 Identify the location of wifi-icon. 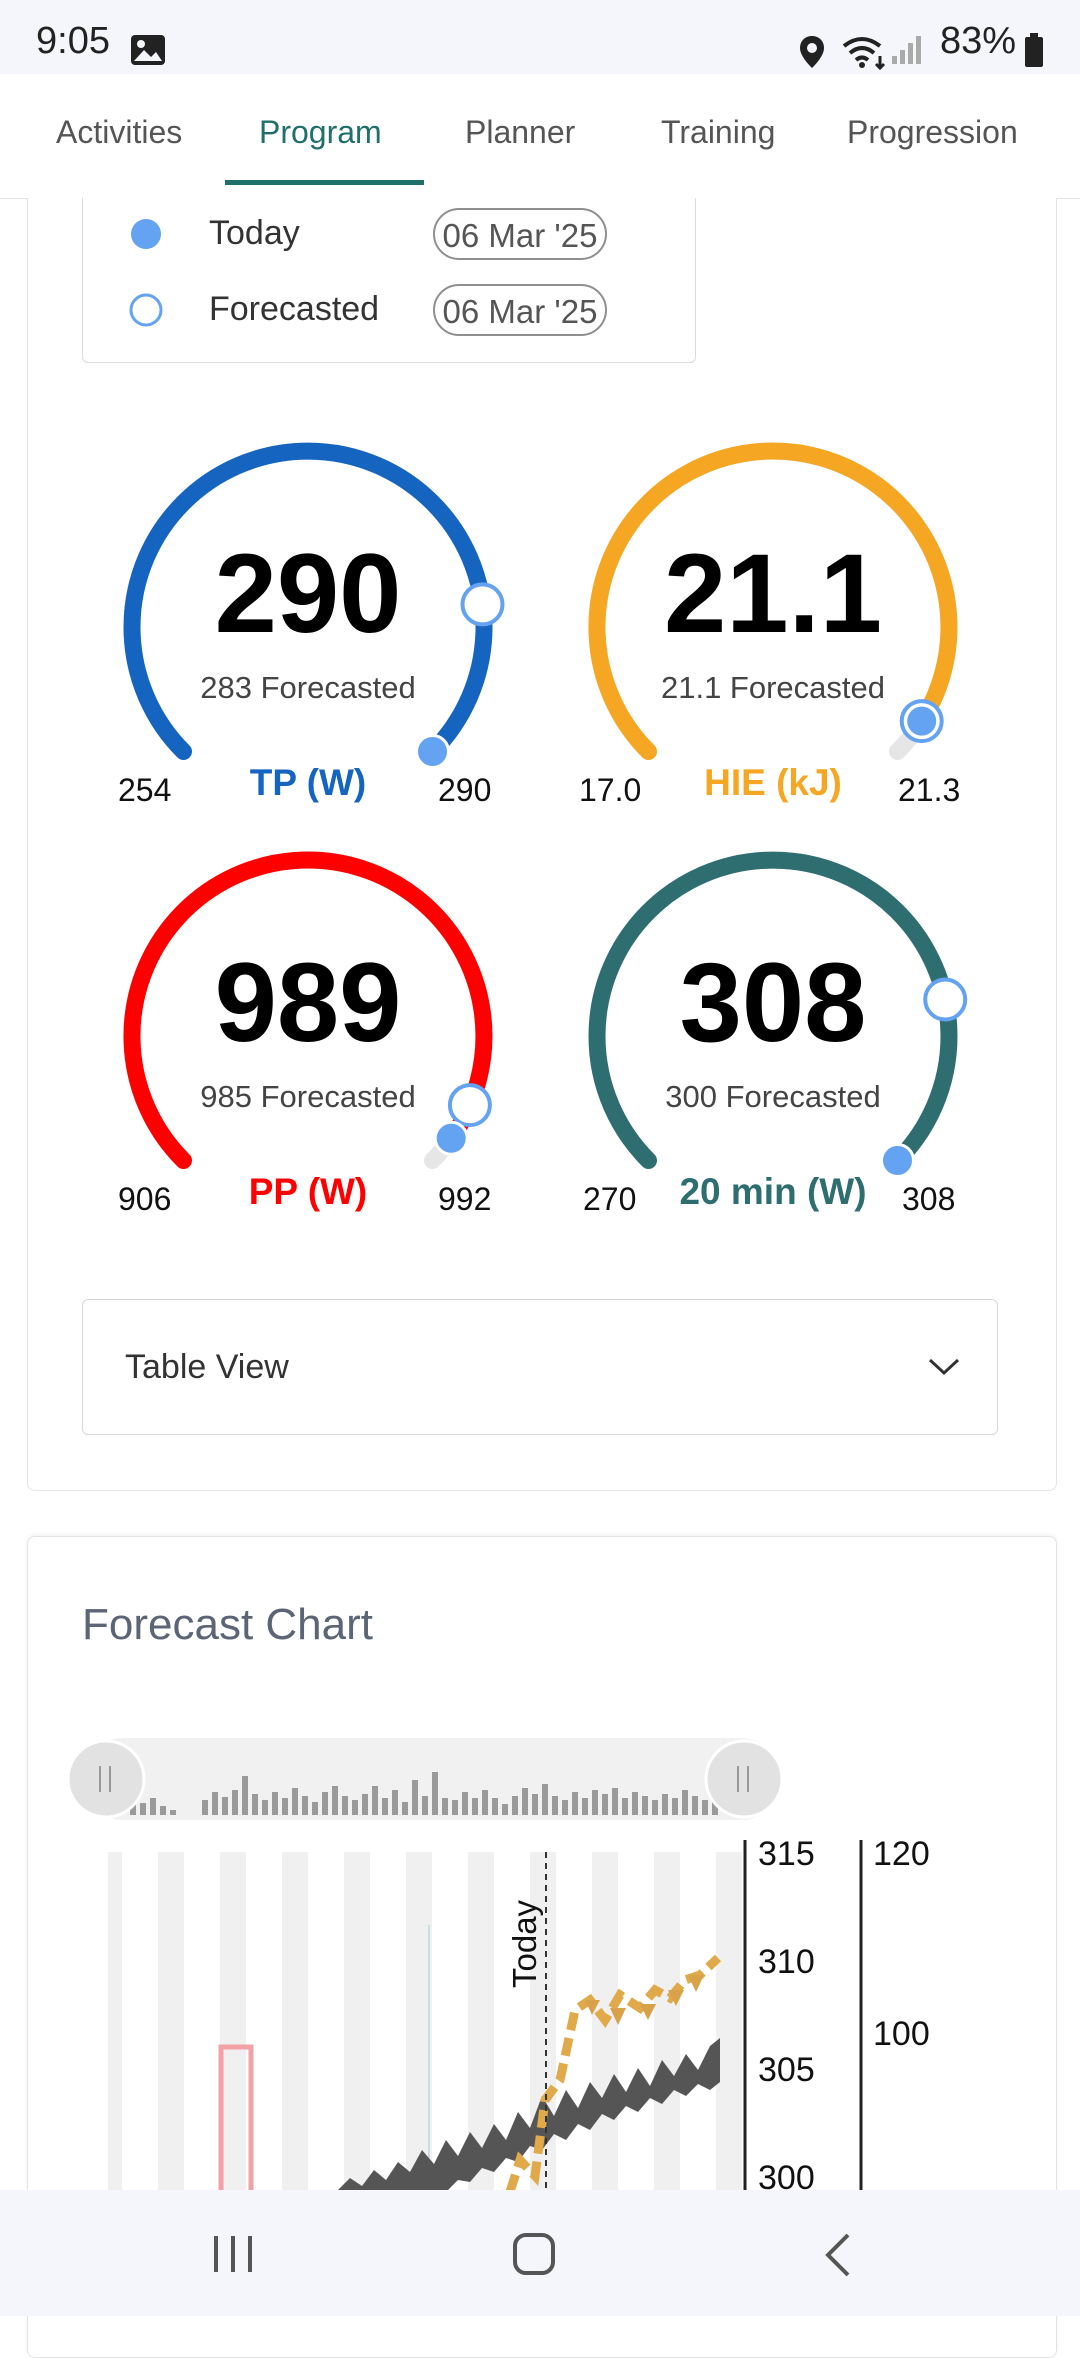
(864, 53).